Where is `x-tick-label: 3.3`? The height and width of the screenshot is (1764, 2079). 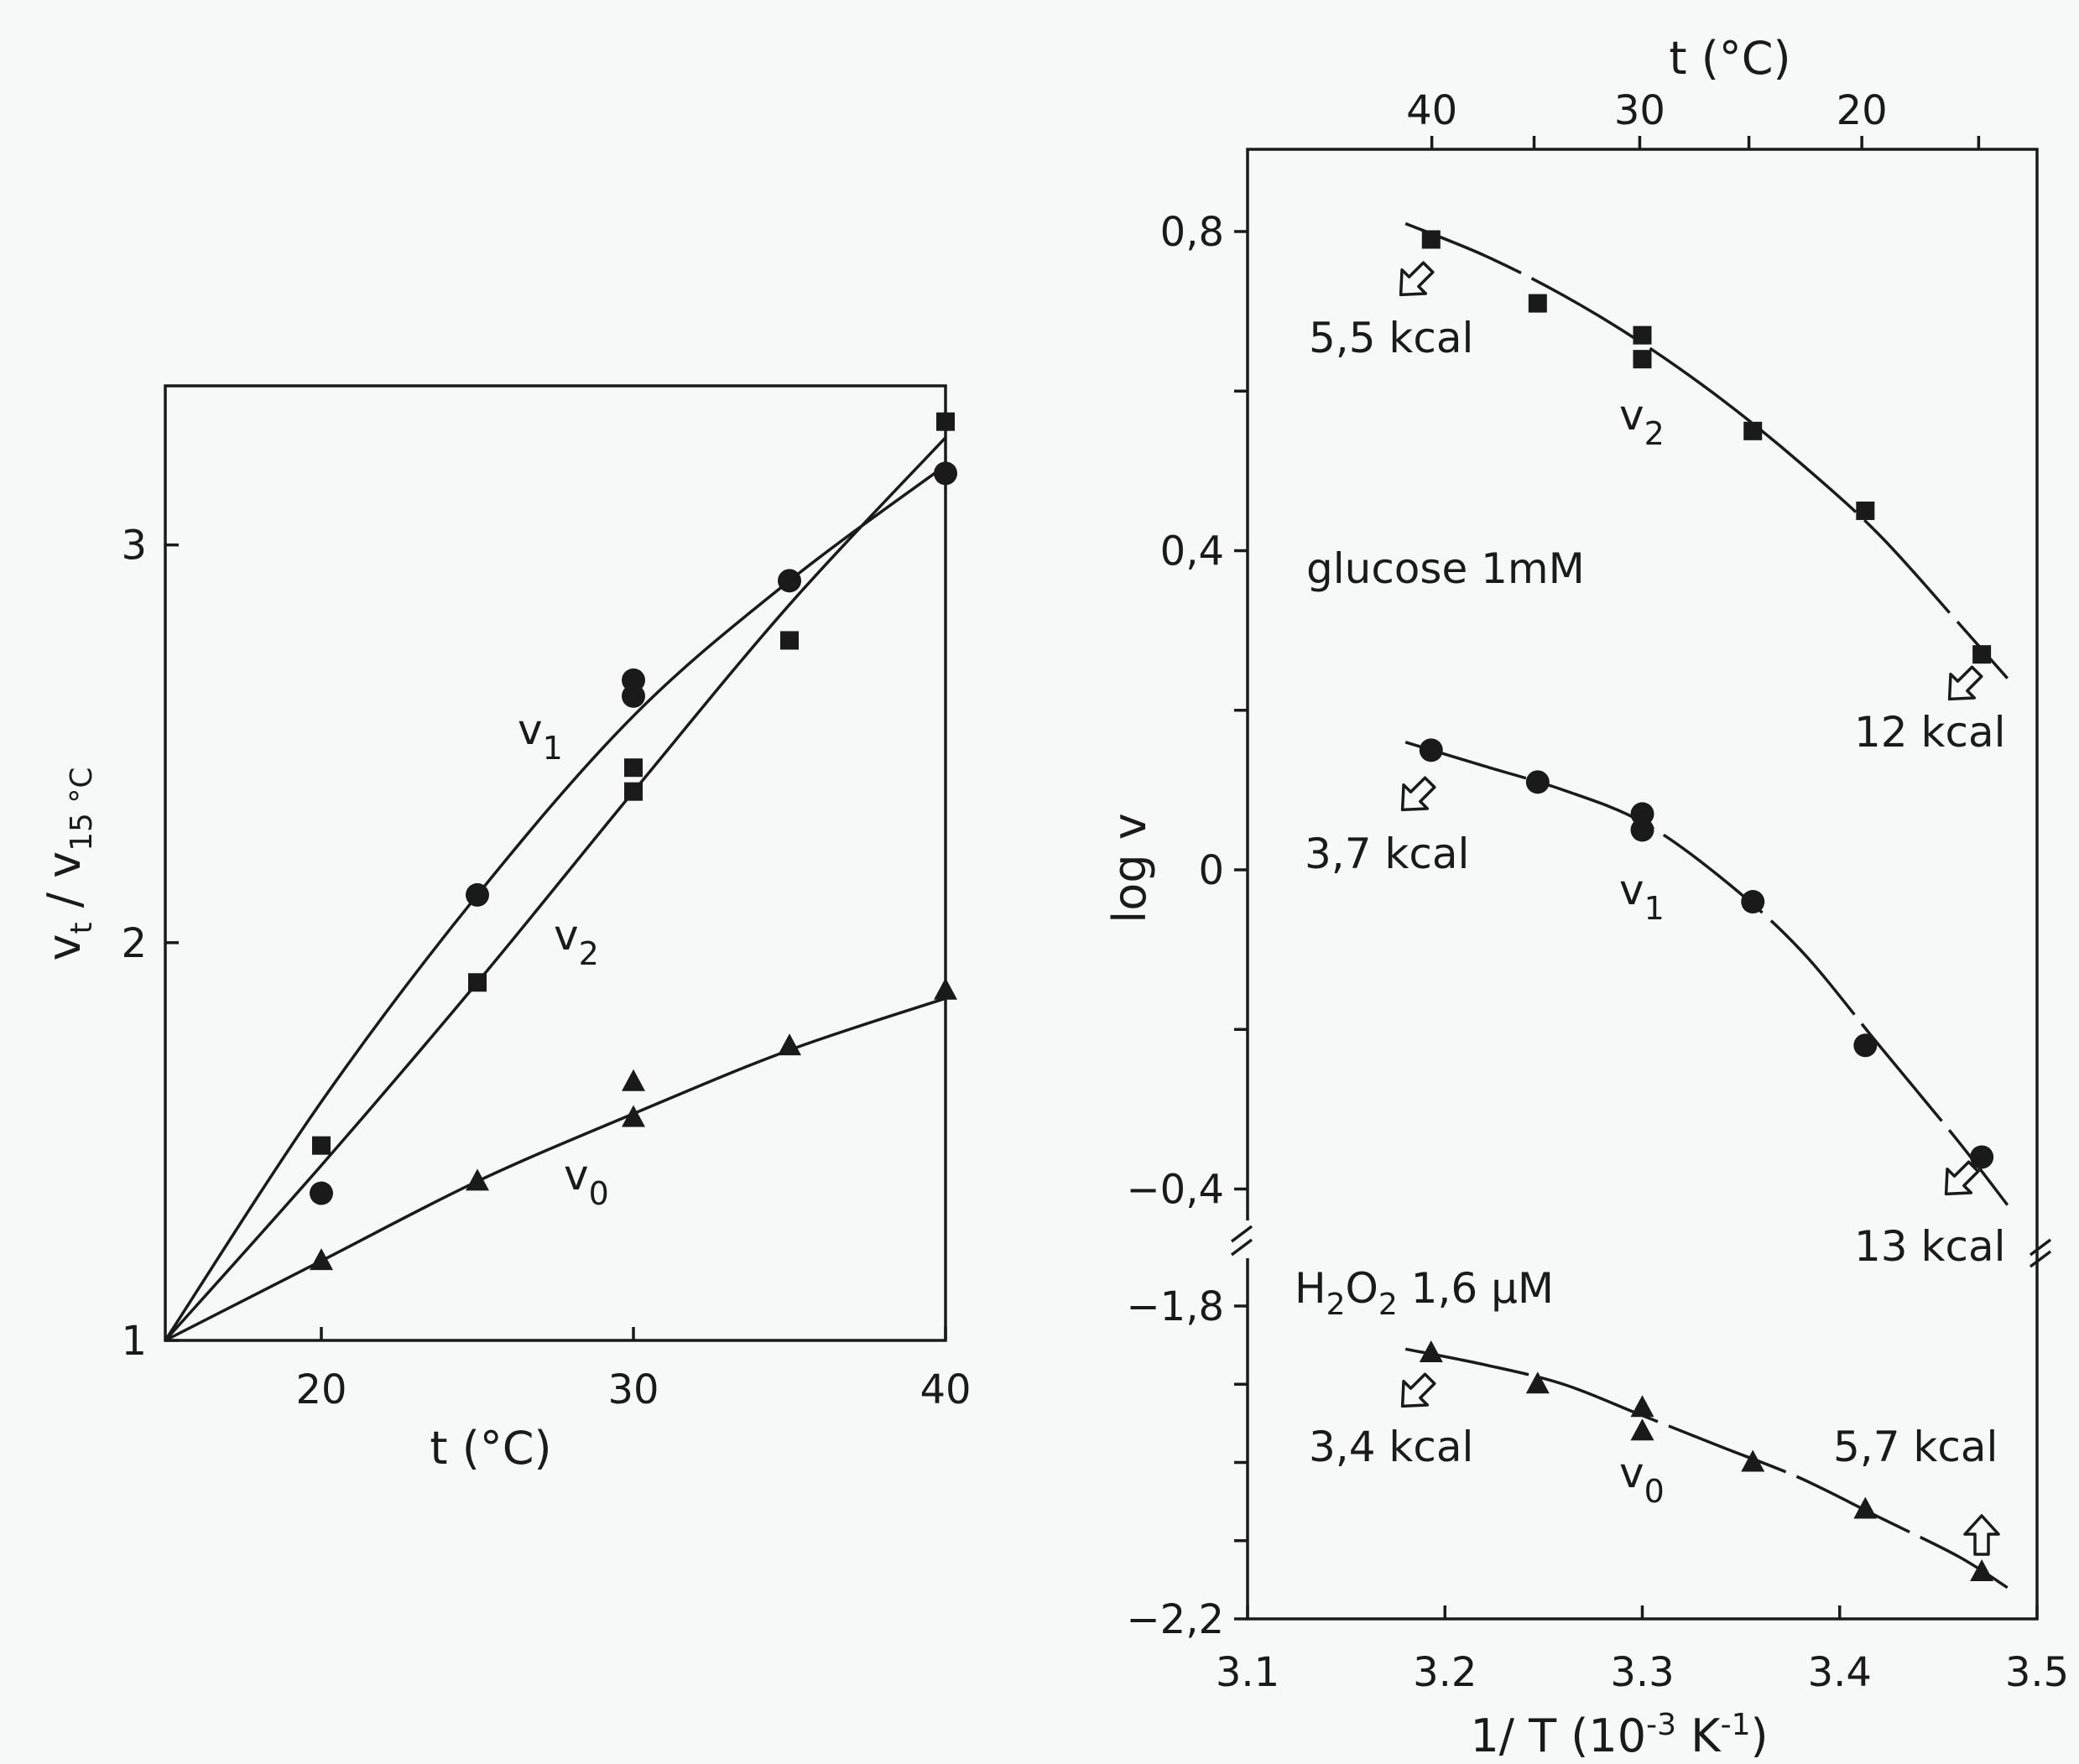
x-tick-label: 3.3 is located at coordinates (1642, 1672).